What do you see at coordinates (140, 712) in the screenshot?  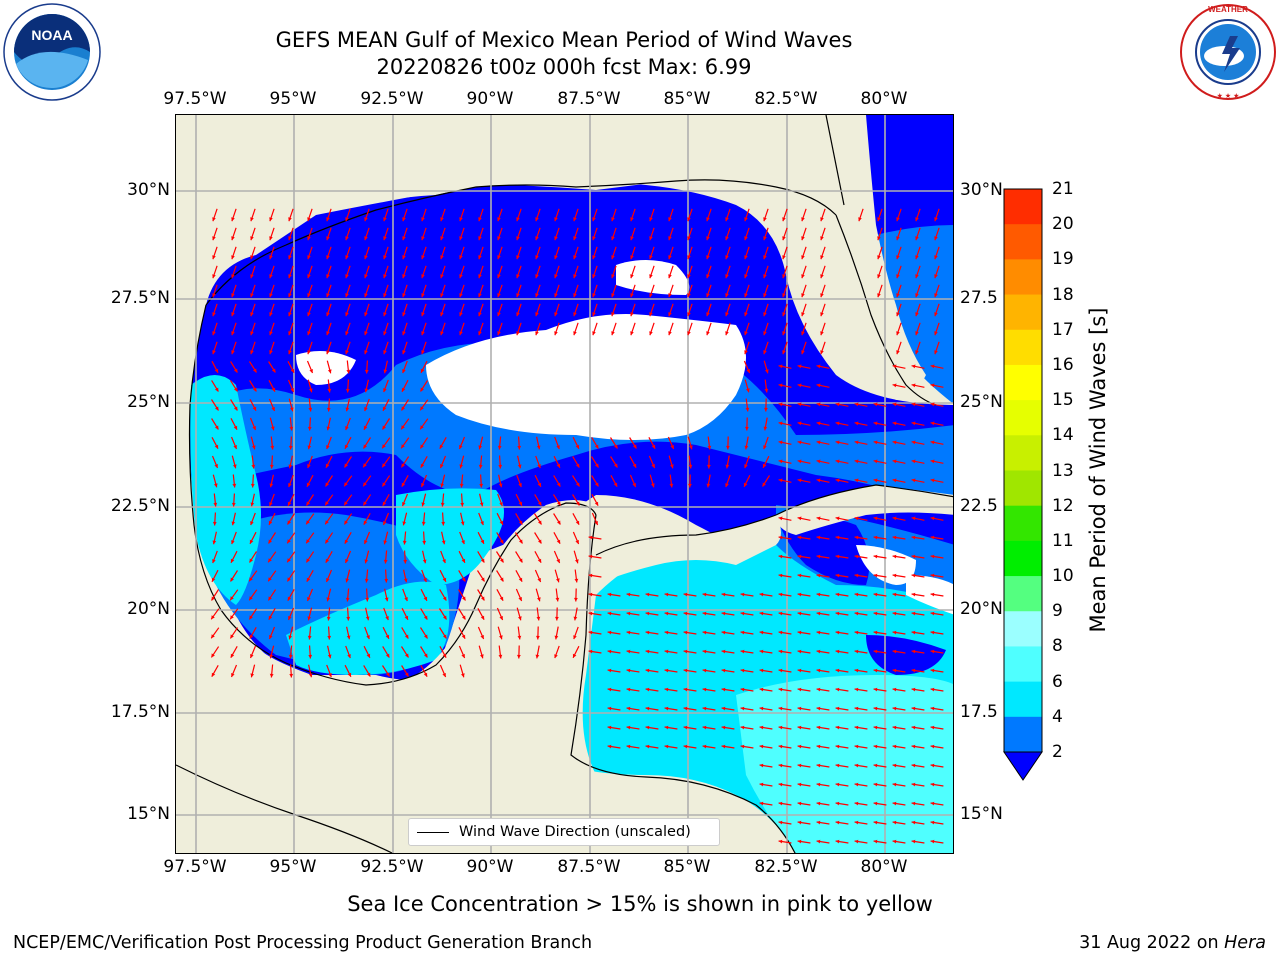 I see `lat-tick-left: 17.5°N` at bounding box center [140, 712].